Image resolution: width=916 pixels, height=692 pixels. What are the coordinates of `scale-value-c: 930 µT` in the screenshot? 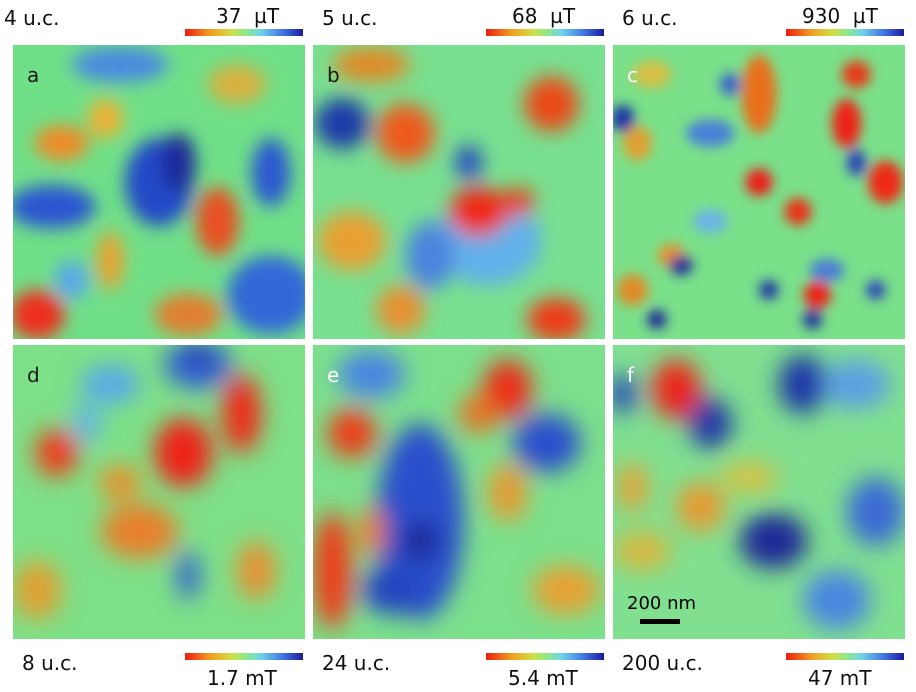 It's located at (840, 16).